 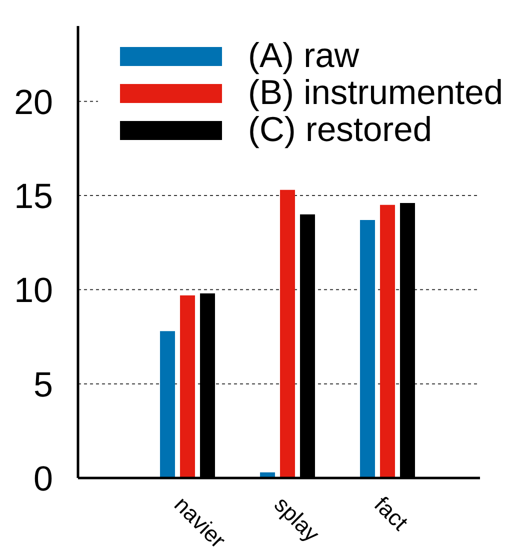 I want to click on y-tick-label: 15, so click(x=33, y=196).